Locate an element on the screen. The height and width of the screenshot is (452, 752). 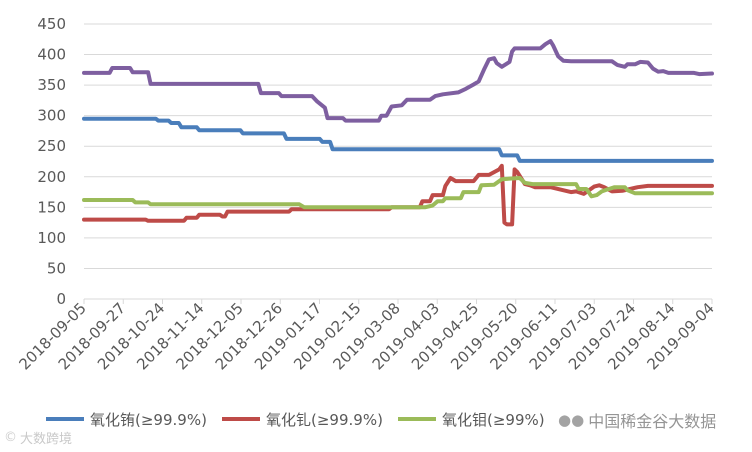
y-tick-label: 400 is located at coordinates (51, 55).